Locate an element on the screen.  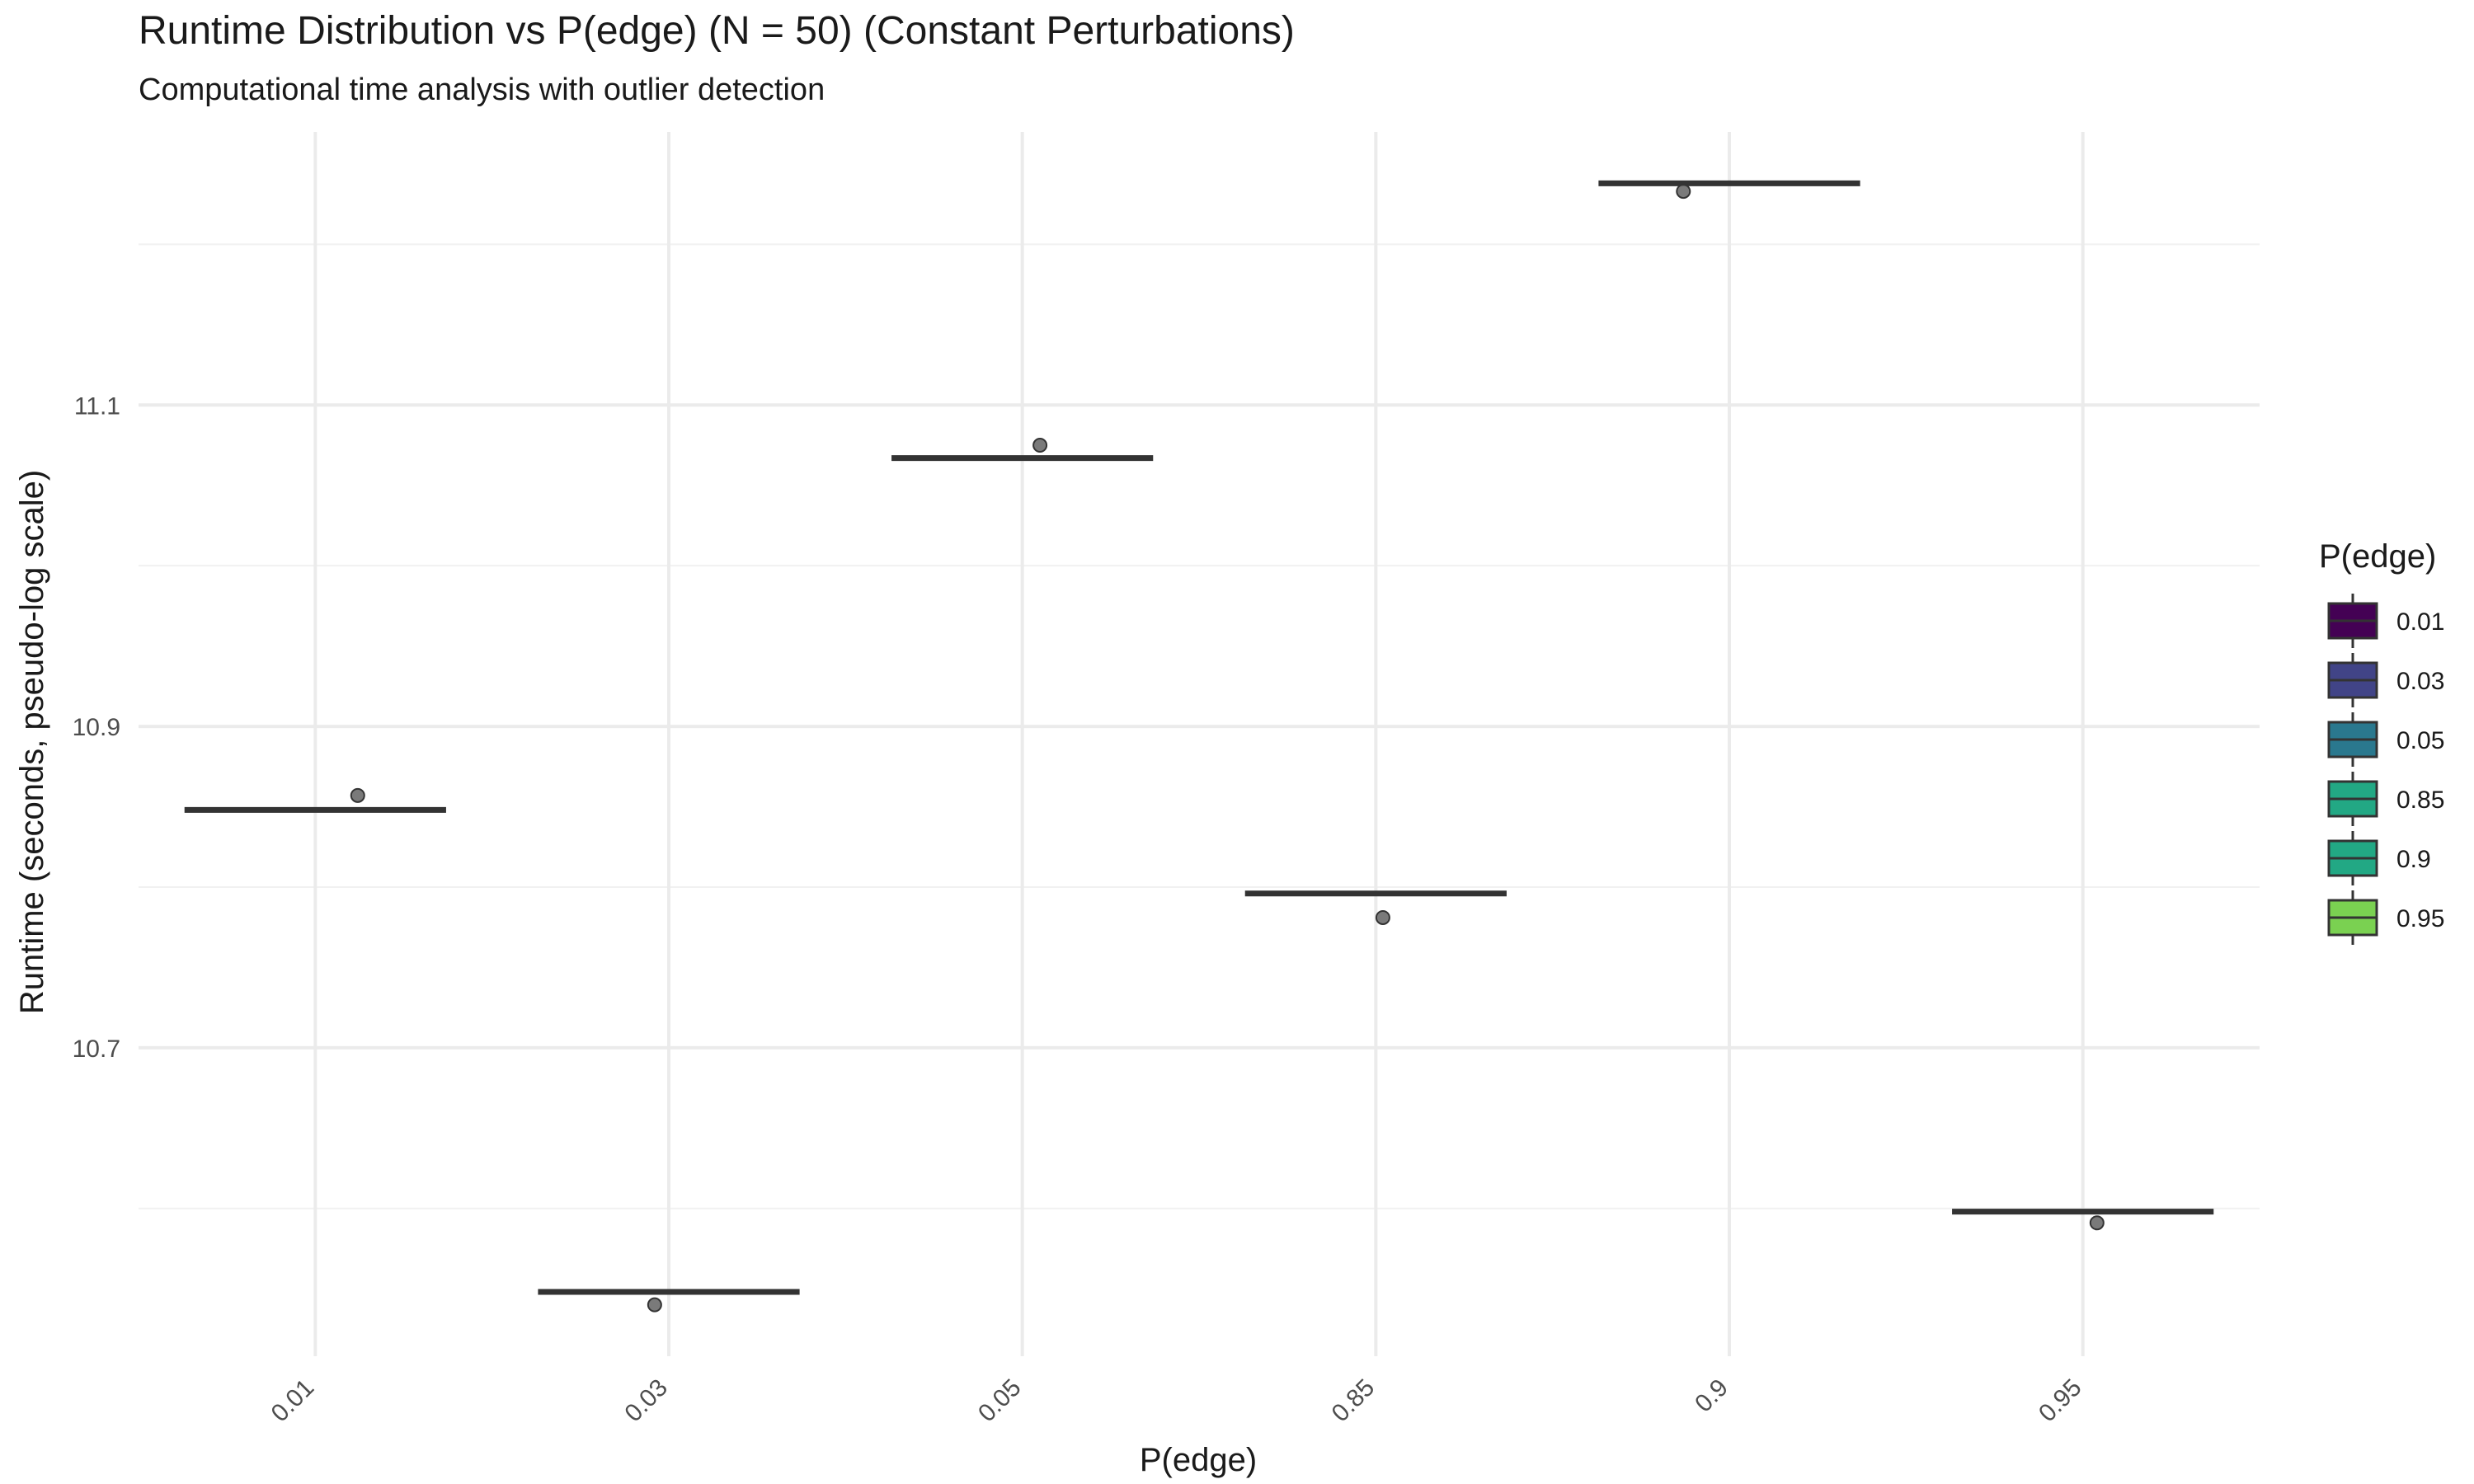
x-tick-label: 0.9 is located at coordinates (1711, 1396).